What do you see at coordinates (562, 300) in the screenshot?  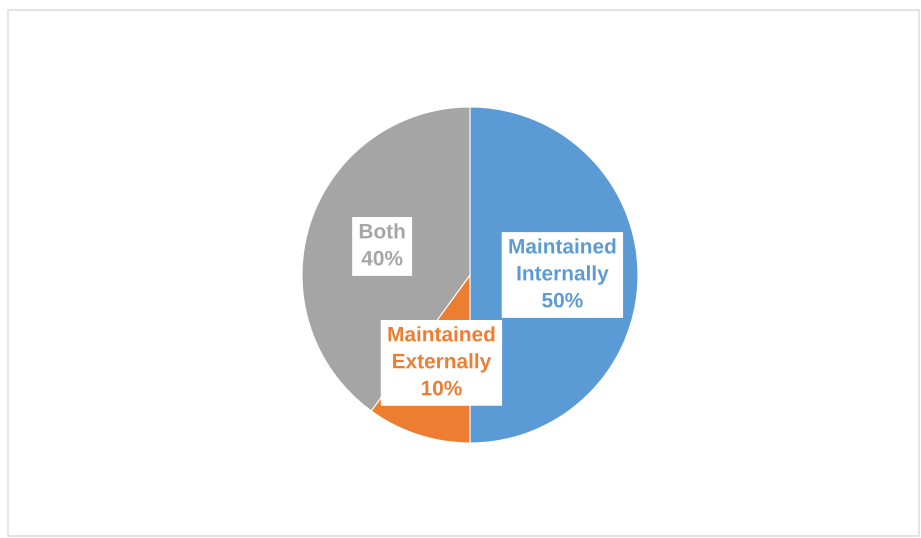 I see `data-label: 50%` at bounding box center [562, 300].